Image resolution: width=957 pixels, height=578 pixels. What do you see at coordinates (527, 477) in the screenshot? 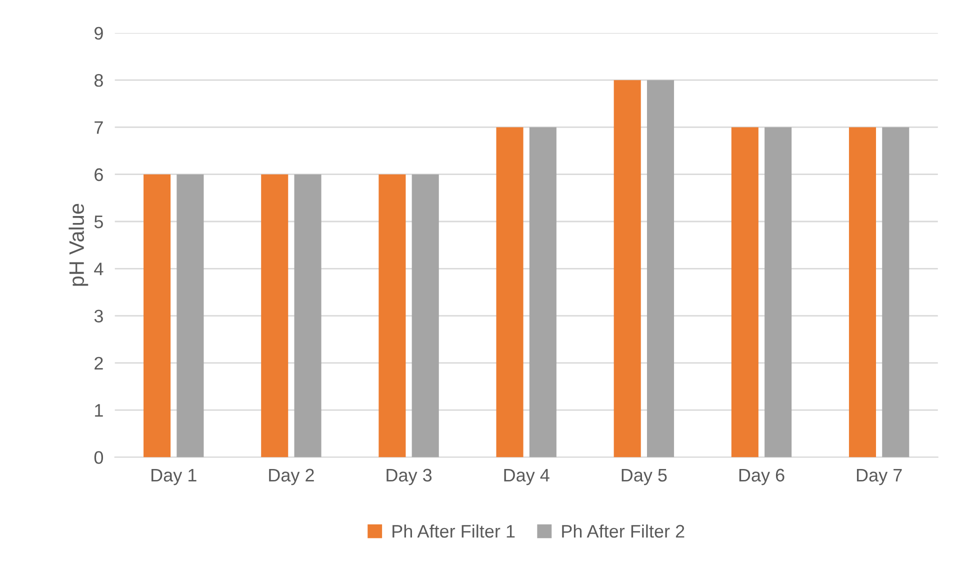
I see `x-tick-label: Day 4` at bounding box center [527, 477].